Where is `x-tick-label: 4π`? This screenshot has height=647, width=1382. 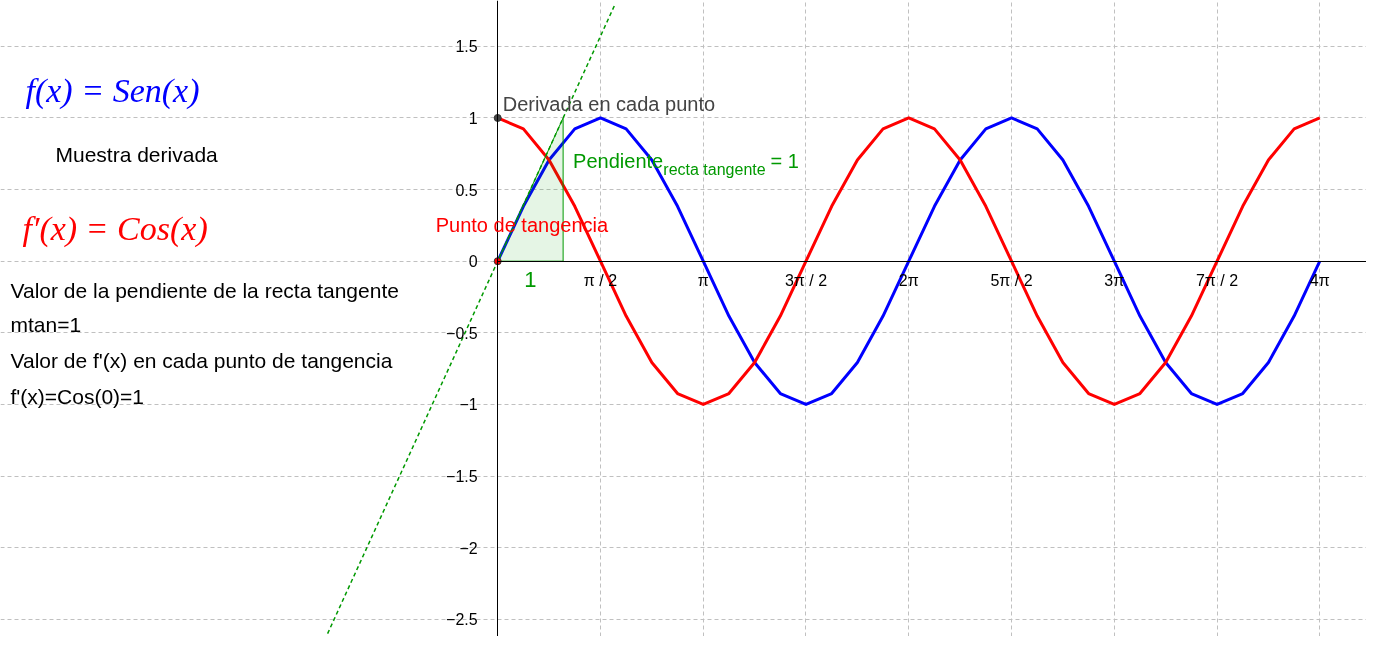
x-tick-label: 4π is located at coordinates (1319, 281).